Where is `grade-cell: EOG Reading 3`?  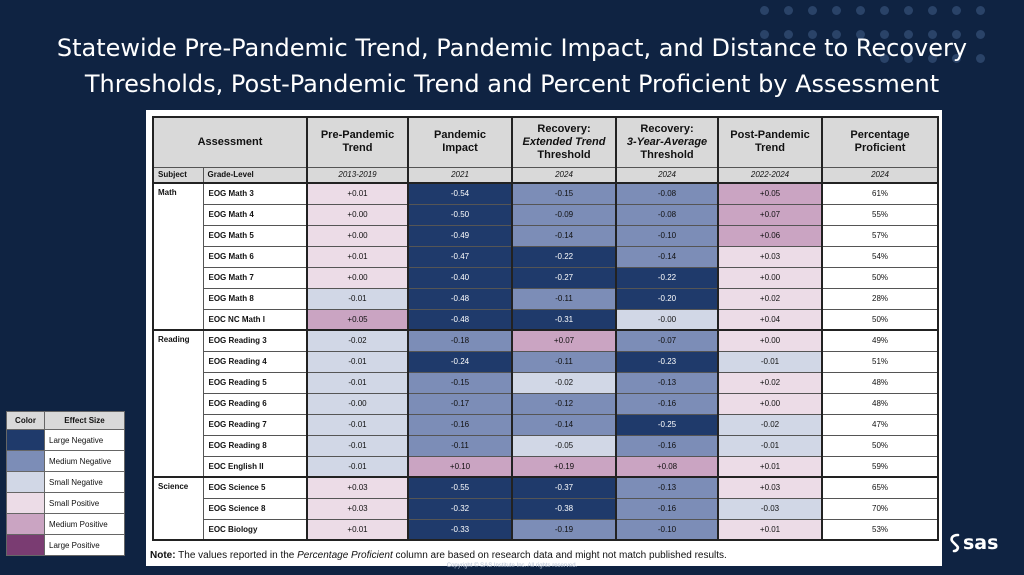
grade-cell: EOG Reading 3 is located at coordinates (255, 340).